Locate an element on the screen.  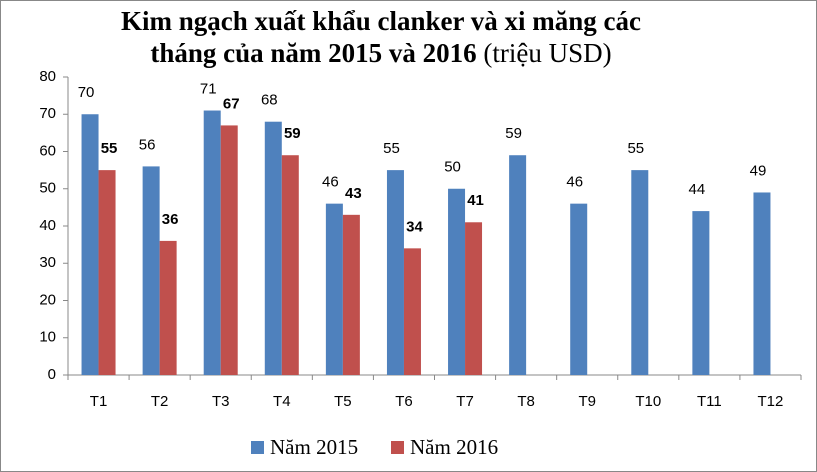
x-tick-label: T10 is located at coordinates (648, 401).